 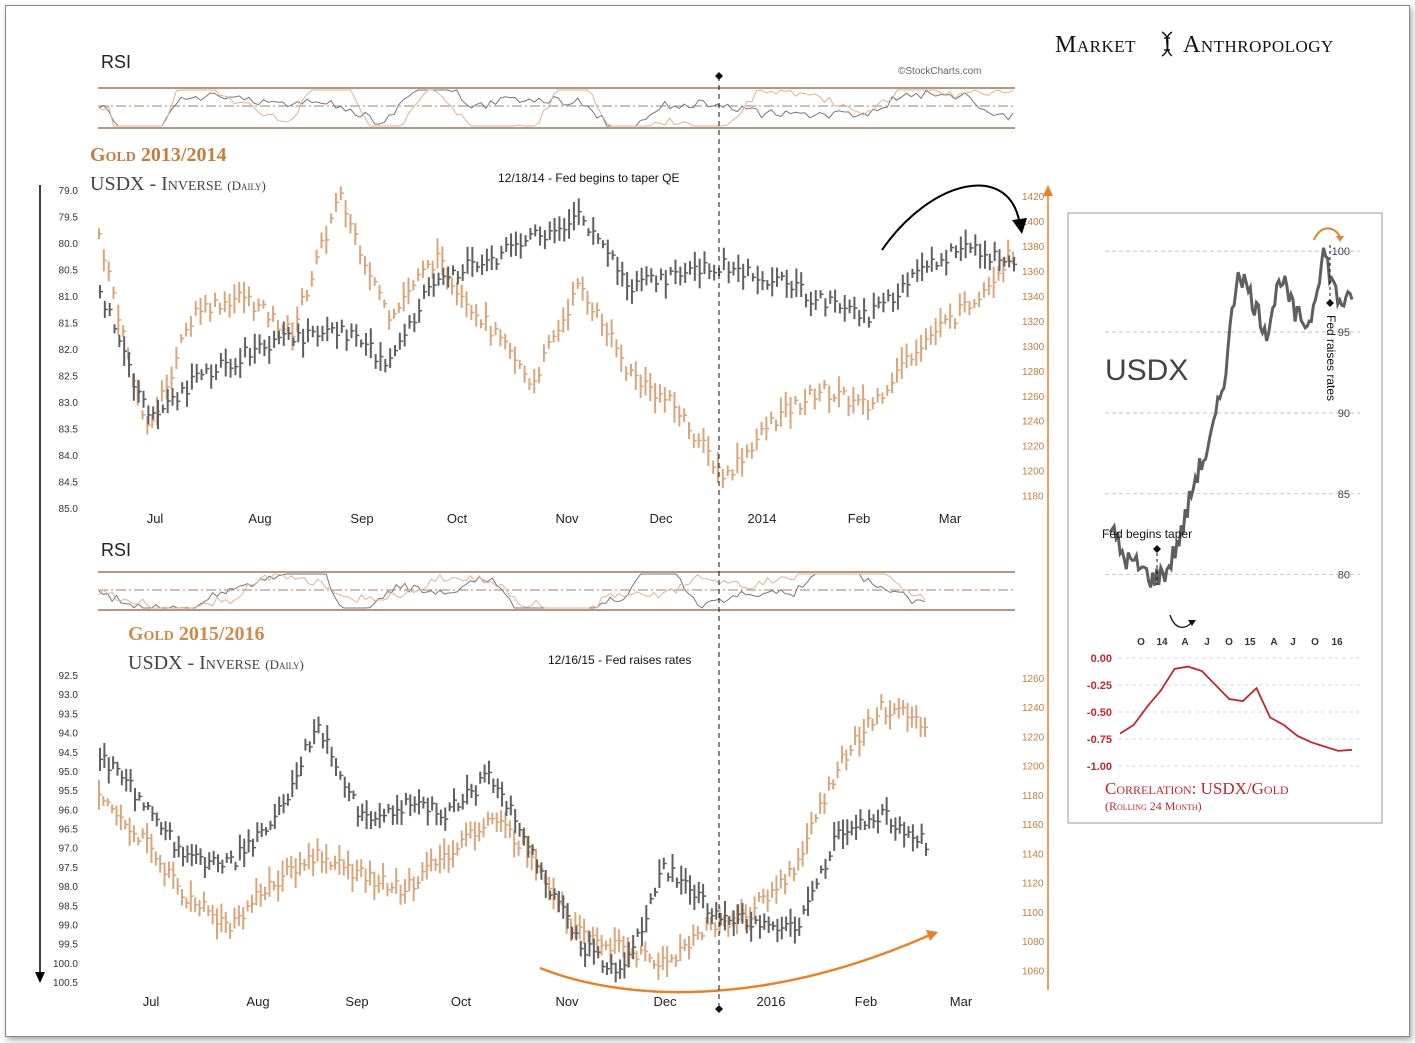 What do you see at coordinates (69, 509) in the screenshot?
I see `left-tick-label: 85.0` at bounding box center [69, 509].